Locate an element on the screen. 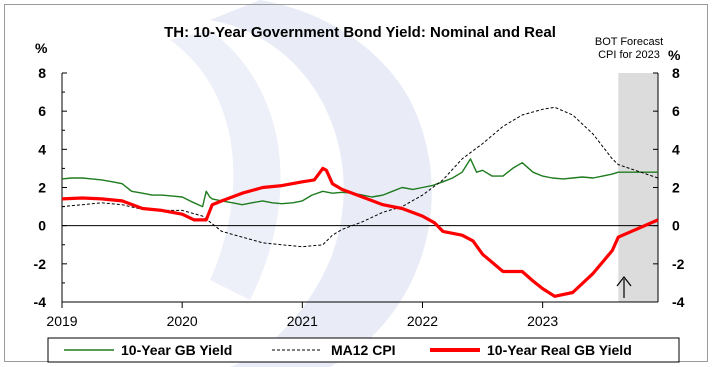 Image resolution: width=717 pixels, height=367 pixels. legend-label-nominal: 10-Year GB Yield is located at coordinates (176, 350).